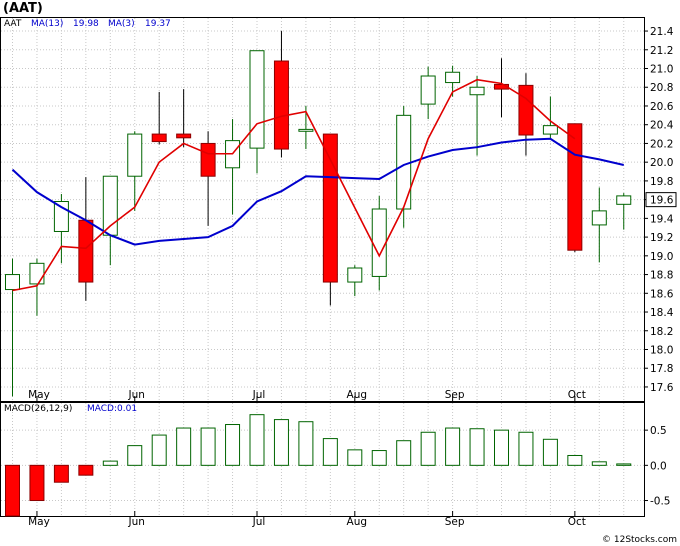 The width and height of the screenshot is (680, 546). I want to click on macd-legend-value: MACD:0.01, so click(112, 409).